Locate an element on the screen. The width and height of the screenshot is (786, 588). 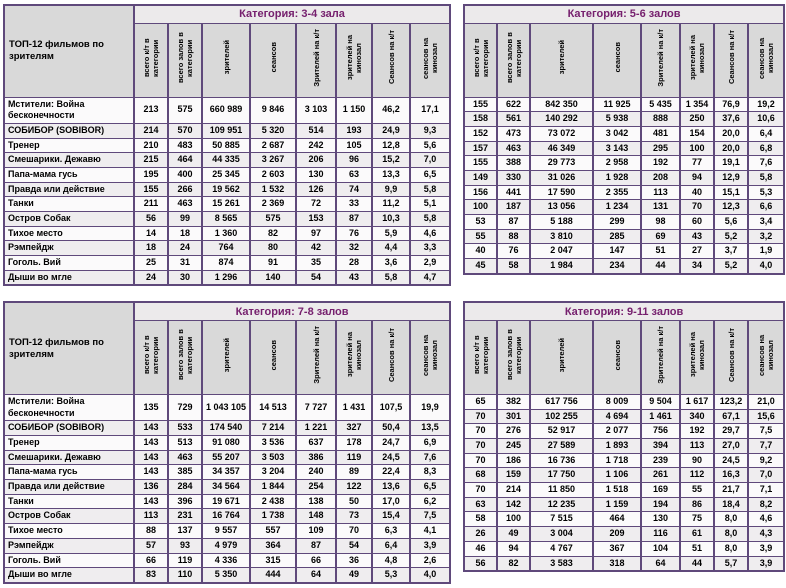
value-cell: 213 is located at coordinates (151, 110).